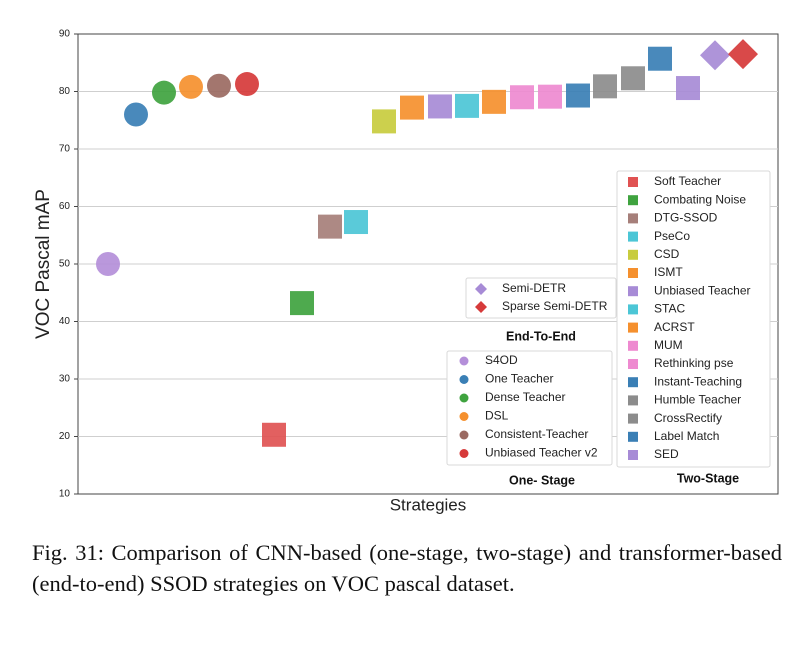 Image resolution: width=812 pixels, height=671 pixels. I want to click on point-mum, so click(522, 97).